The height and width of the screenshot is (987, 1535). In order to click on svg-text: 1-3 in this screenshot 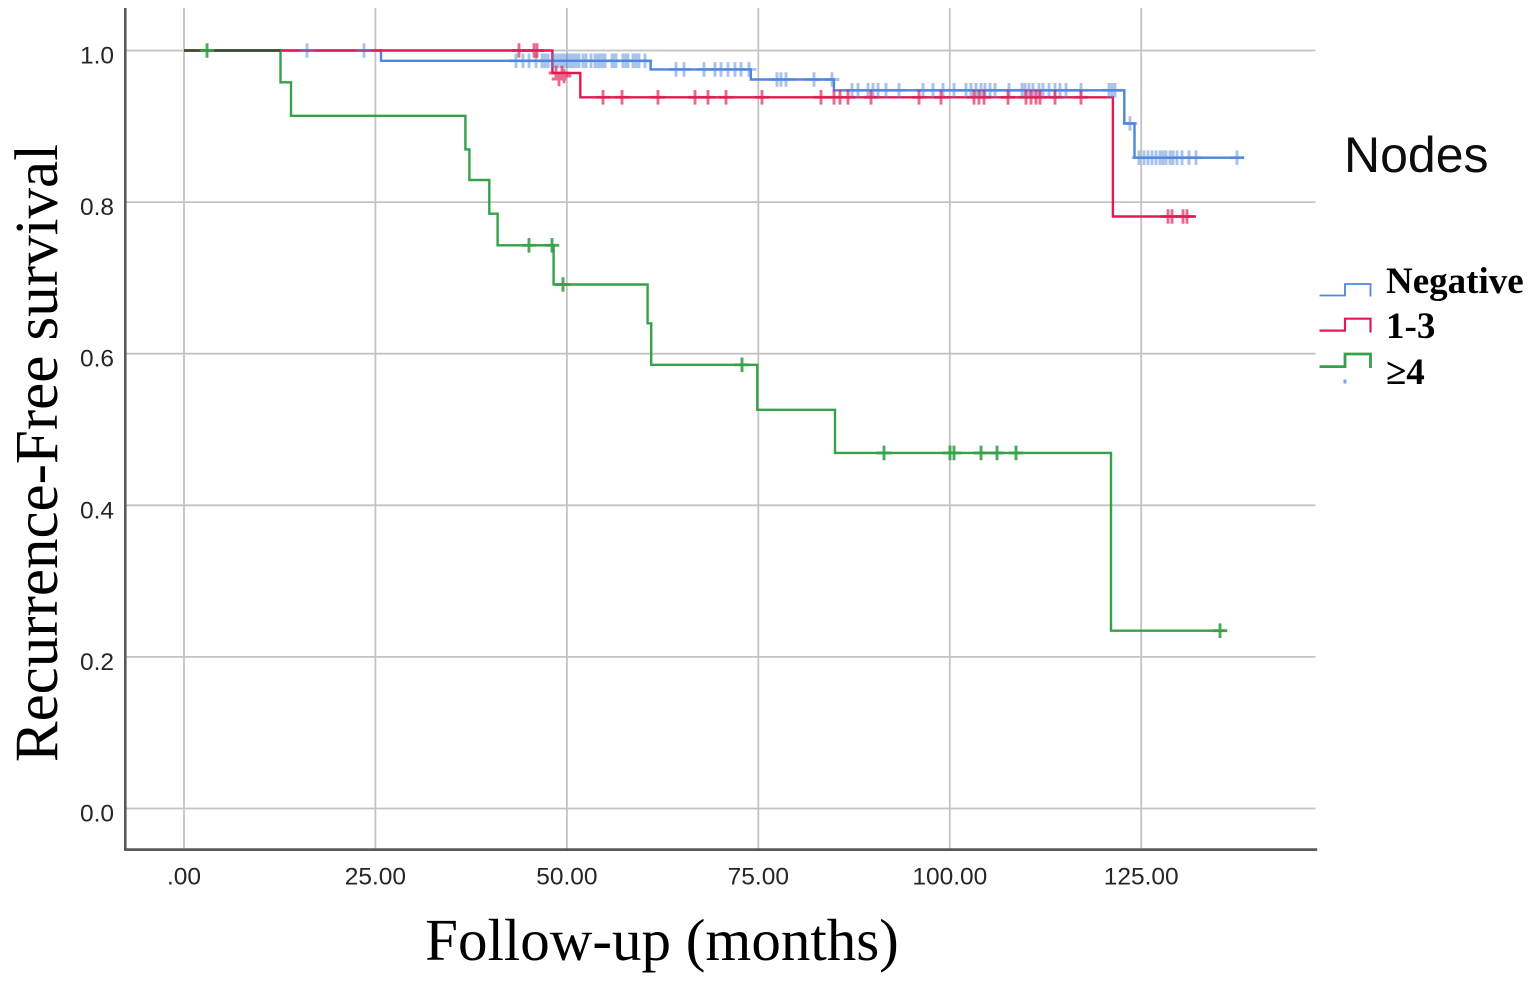, I will do `click(1410, 326)`.